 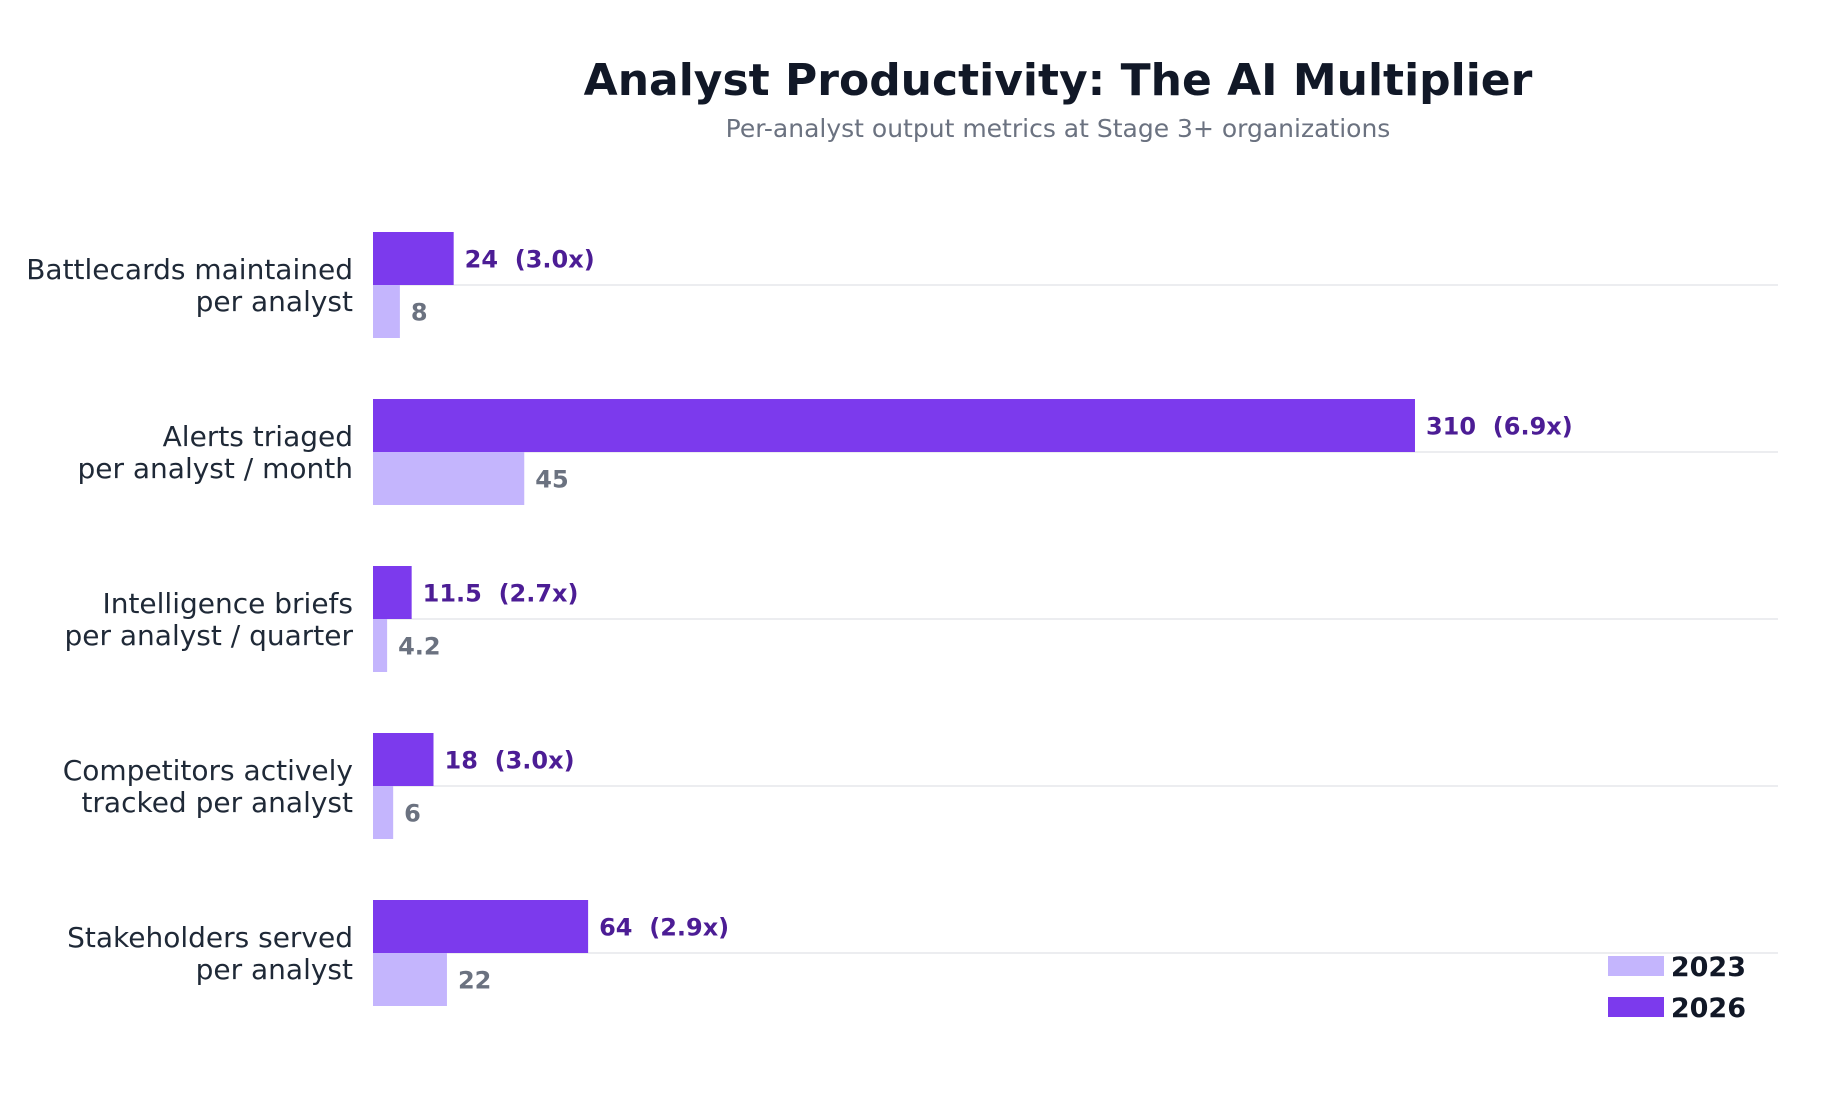 What do you see at coordinates (1499, 427) in the screenshot?
I see `data-label-2026: 310 (6.9x)` at bounding box center [1499, 427].